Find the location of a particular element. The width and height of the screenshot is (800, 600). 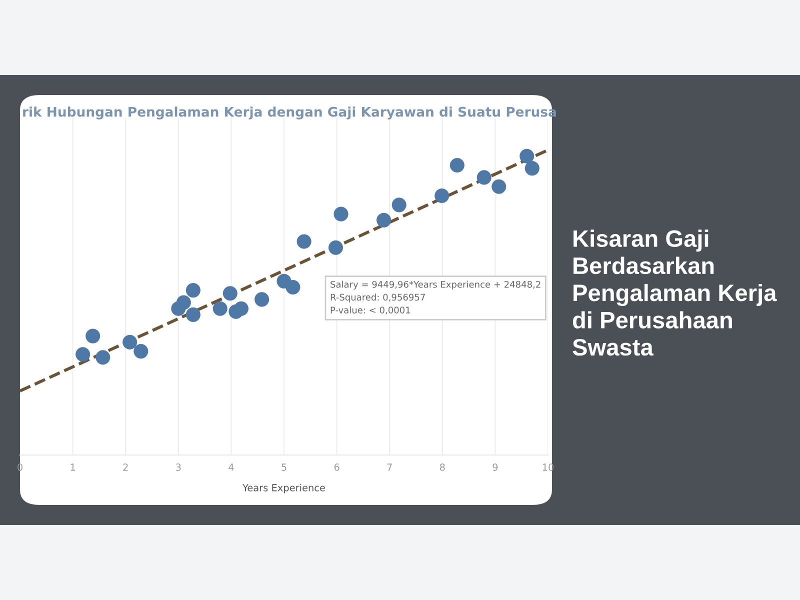

annotation: P-value: < 0,0001 is located at coordinates (370, 310).